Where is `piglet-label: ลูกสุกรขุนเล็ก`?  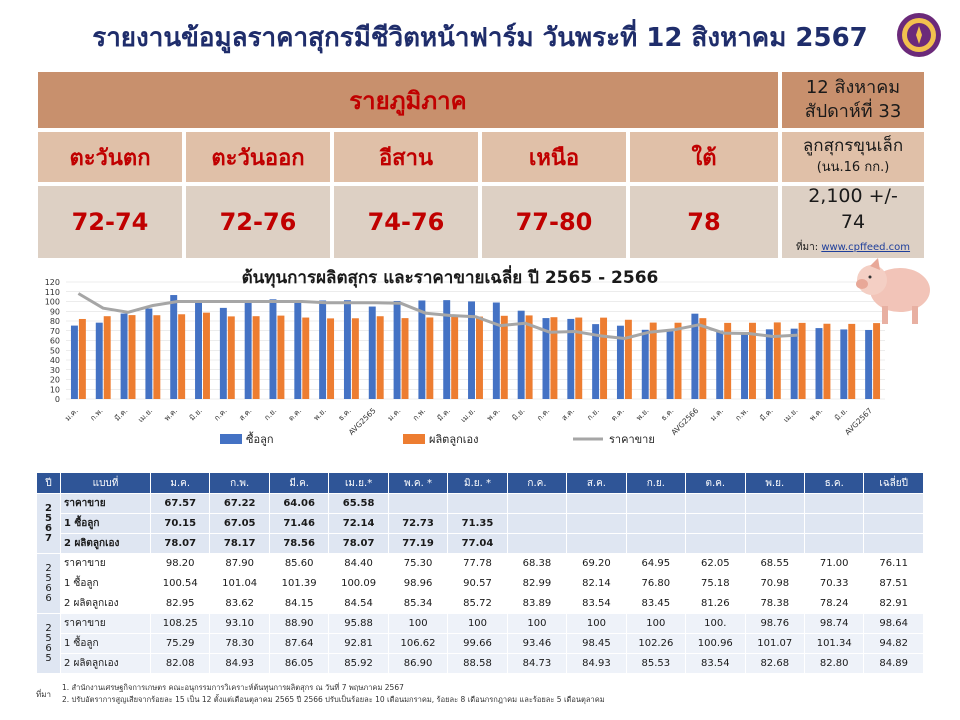
piglet-label: ลูกสุกรขุนเล็ก is located at coordinates (853, 146).